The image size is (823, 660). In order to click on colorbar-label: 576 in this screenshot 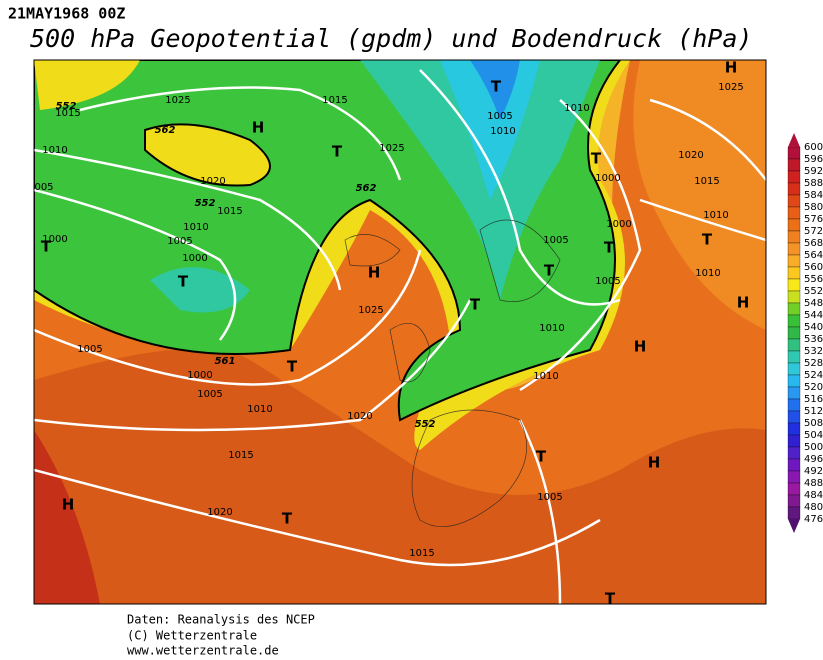, I will do `click(813, 219)`.